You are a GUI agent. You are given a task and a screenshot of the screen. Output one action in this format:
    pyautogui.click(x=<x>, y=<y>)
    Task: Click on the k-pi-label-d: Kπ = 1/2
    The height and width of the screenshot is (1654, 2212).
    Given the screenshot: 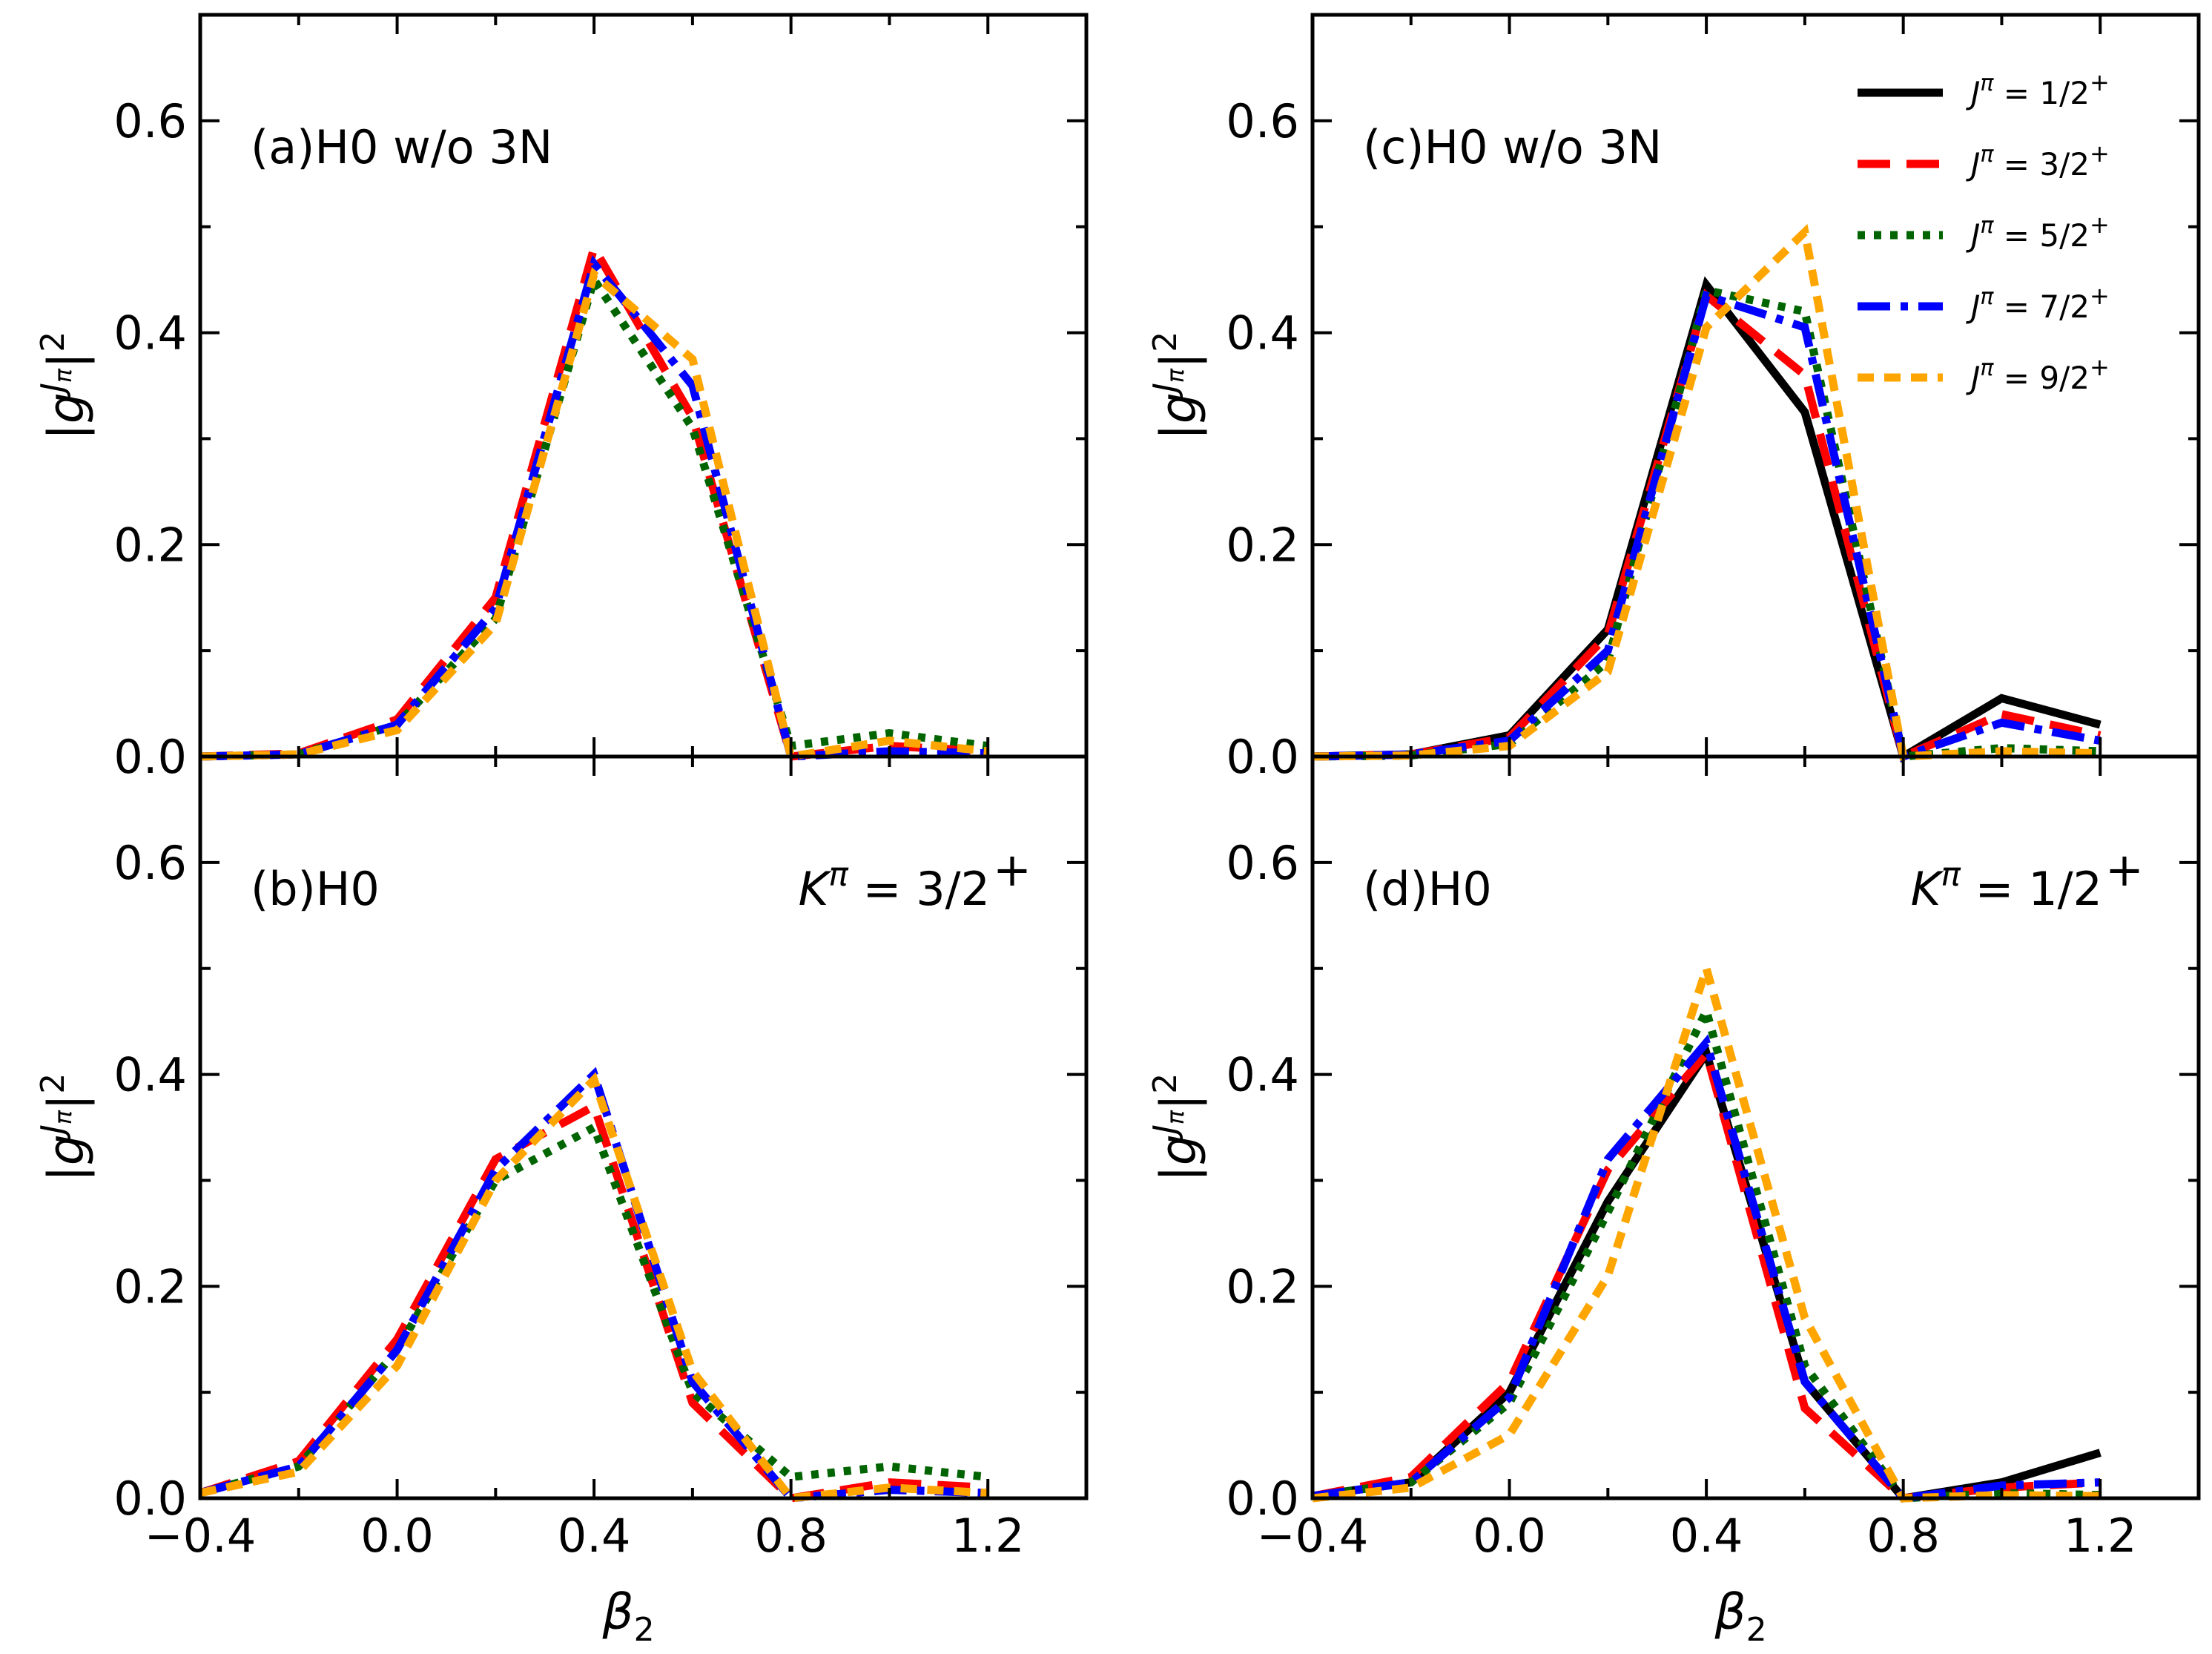 What is the action you would take?
    pyautogui.click(x=2006, y=886)
    